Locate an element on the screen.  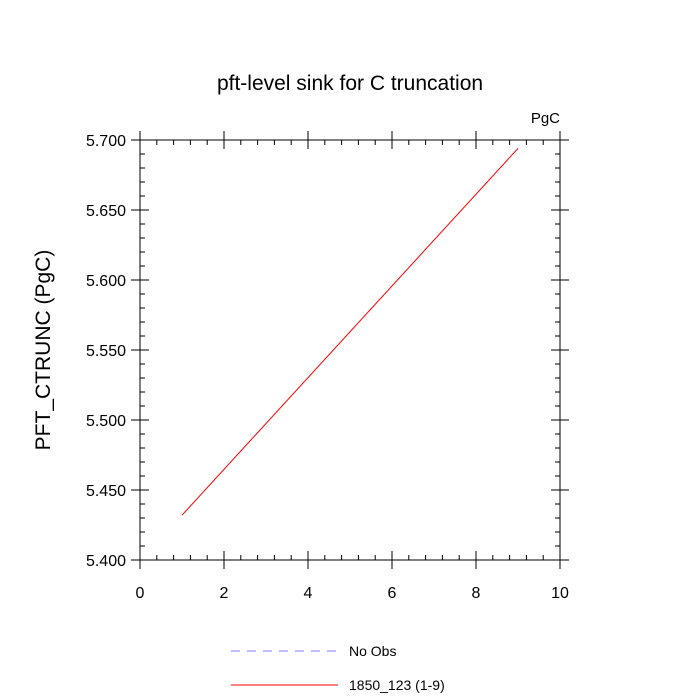
legend: No Obs 1850_123 (1-9) is located at coordinates (338, 668).